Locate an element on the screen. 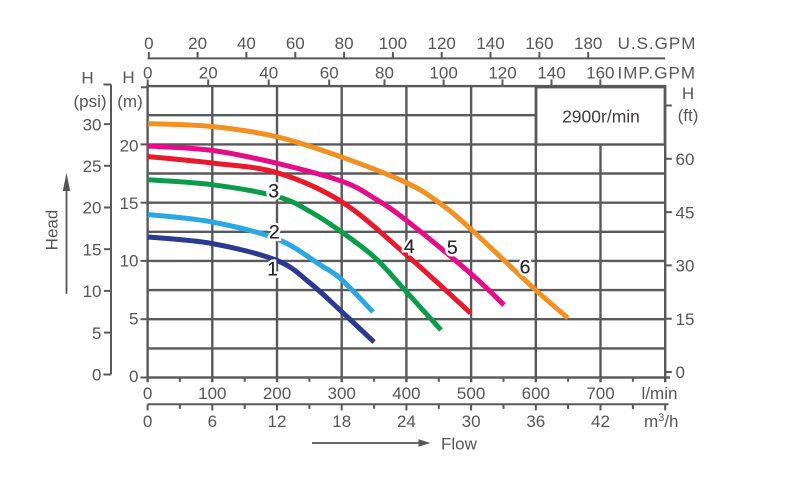  svg-text: (psi) is located at coordinates (89, 101).